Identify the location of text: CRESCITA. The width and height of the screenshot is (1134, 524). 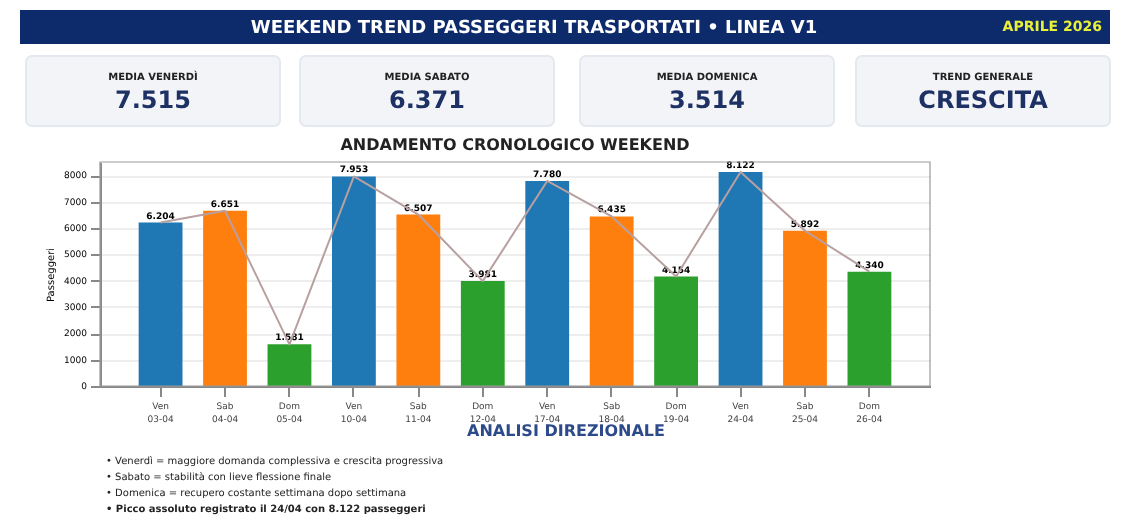
(984, 100).